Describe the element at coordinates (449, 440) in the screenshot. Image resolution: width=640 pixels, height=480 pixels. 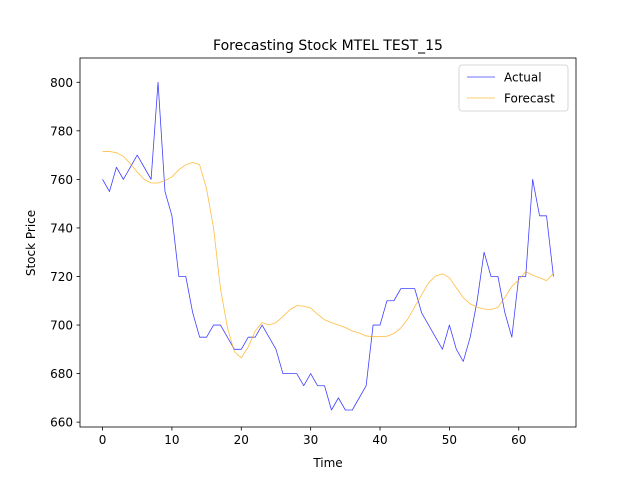
I see `x-tick-label: 50` at that location.